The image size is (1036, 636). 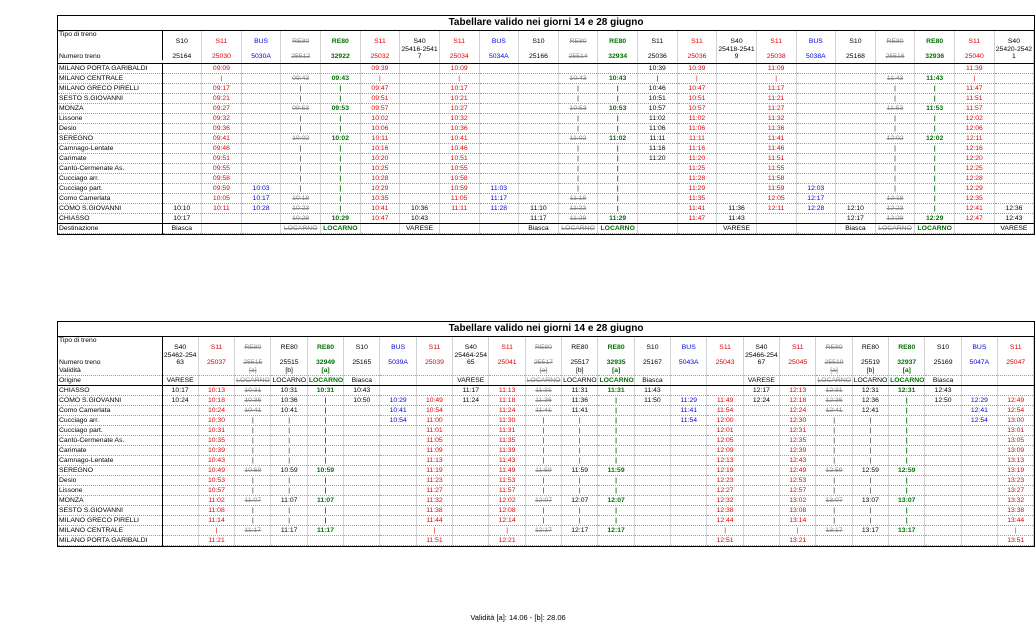 I want to click on time-cell: VARESE, so click(x=419, y=228).